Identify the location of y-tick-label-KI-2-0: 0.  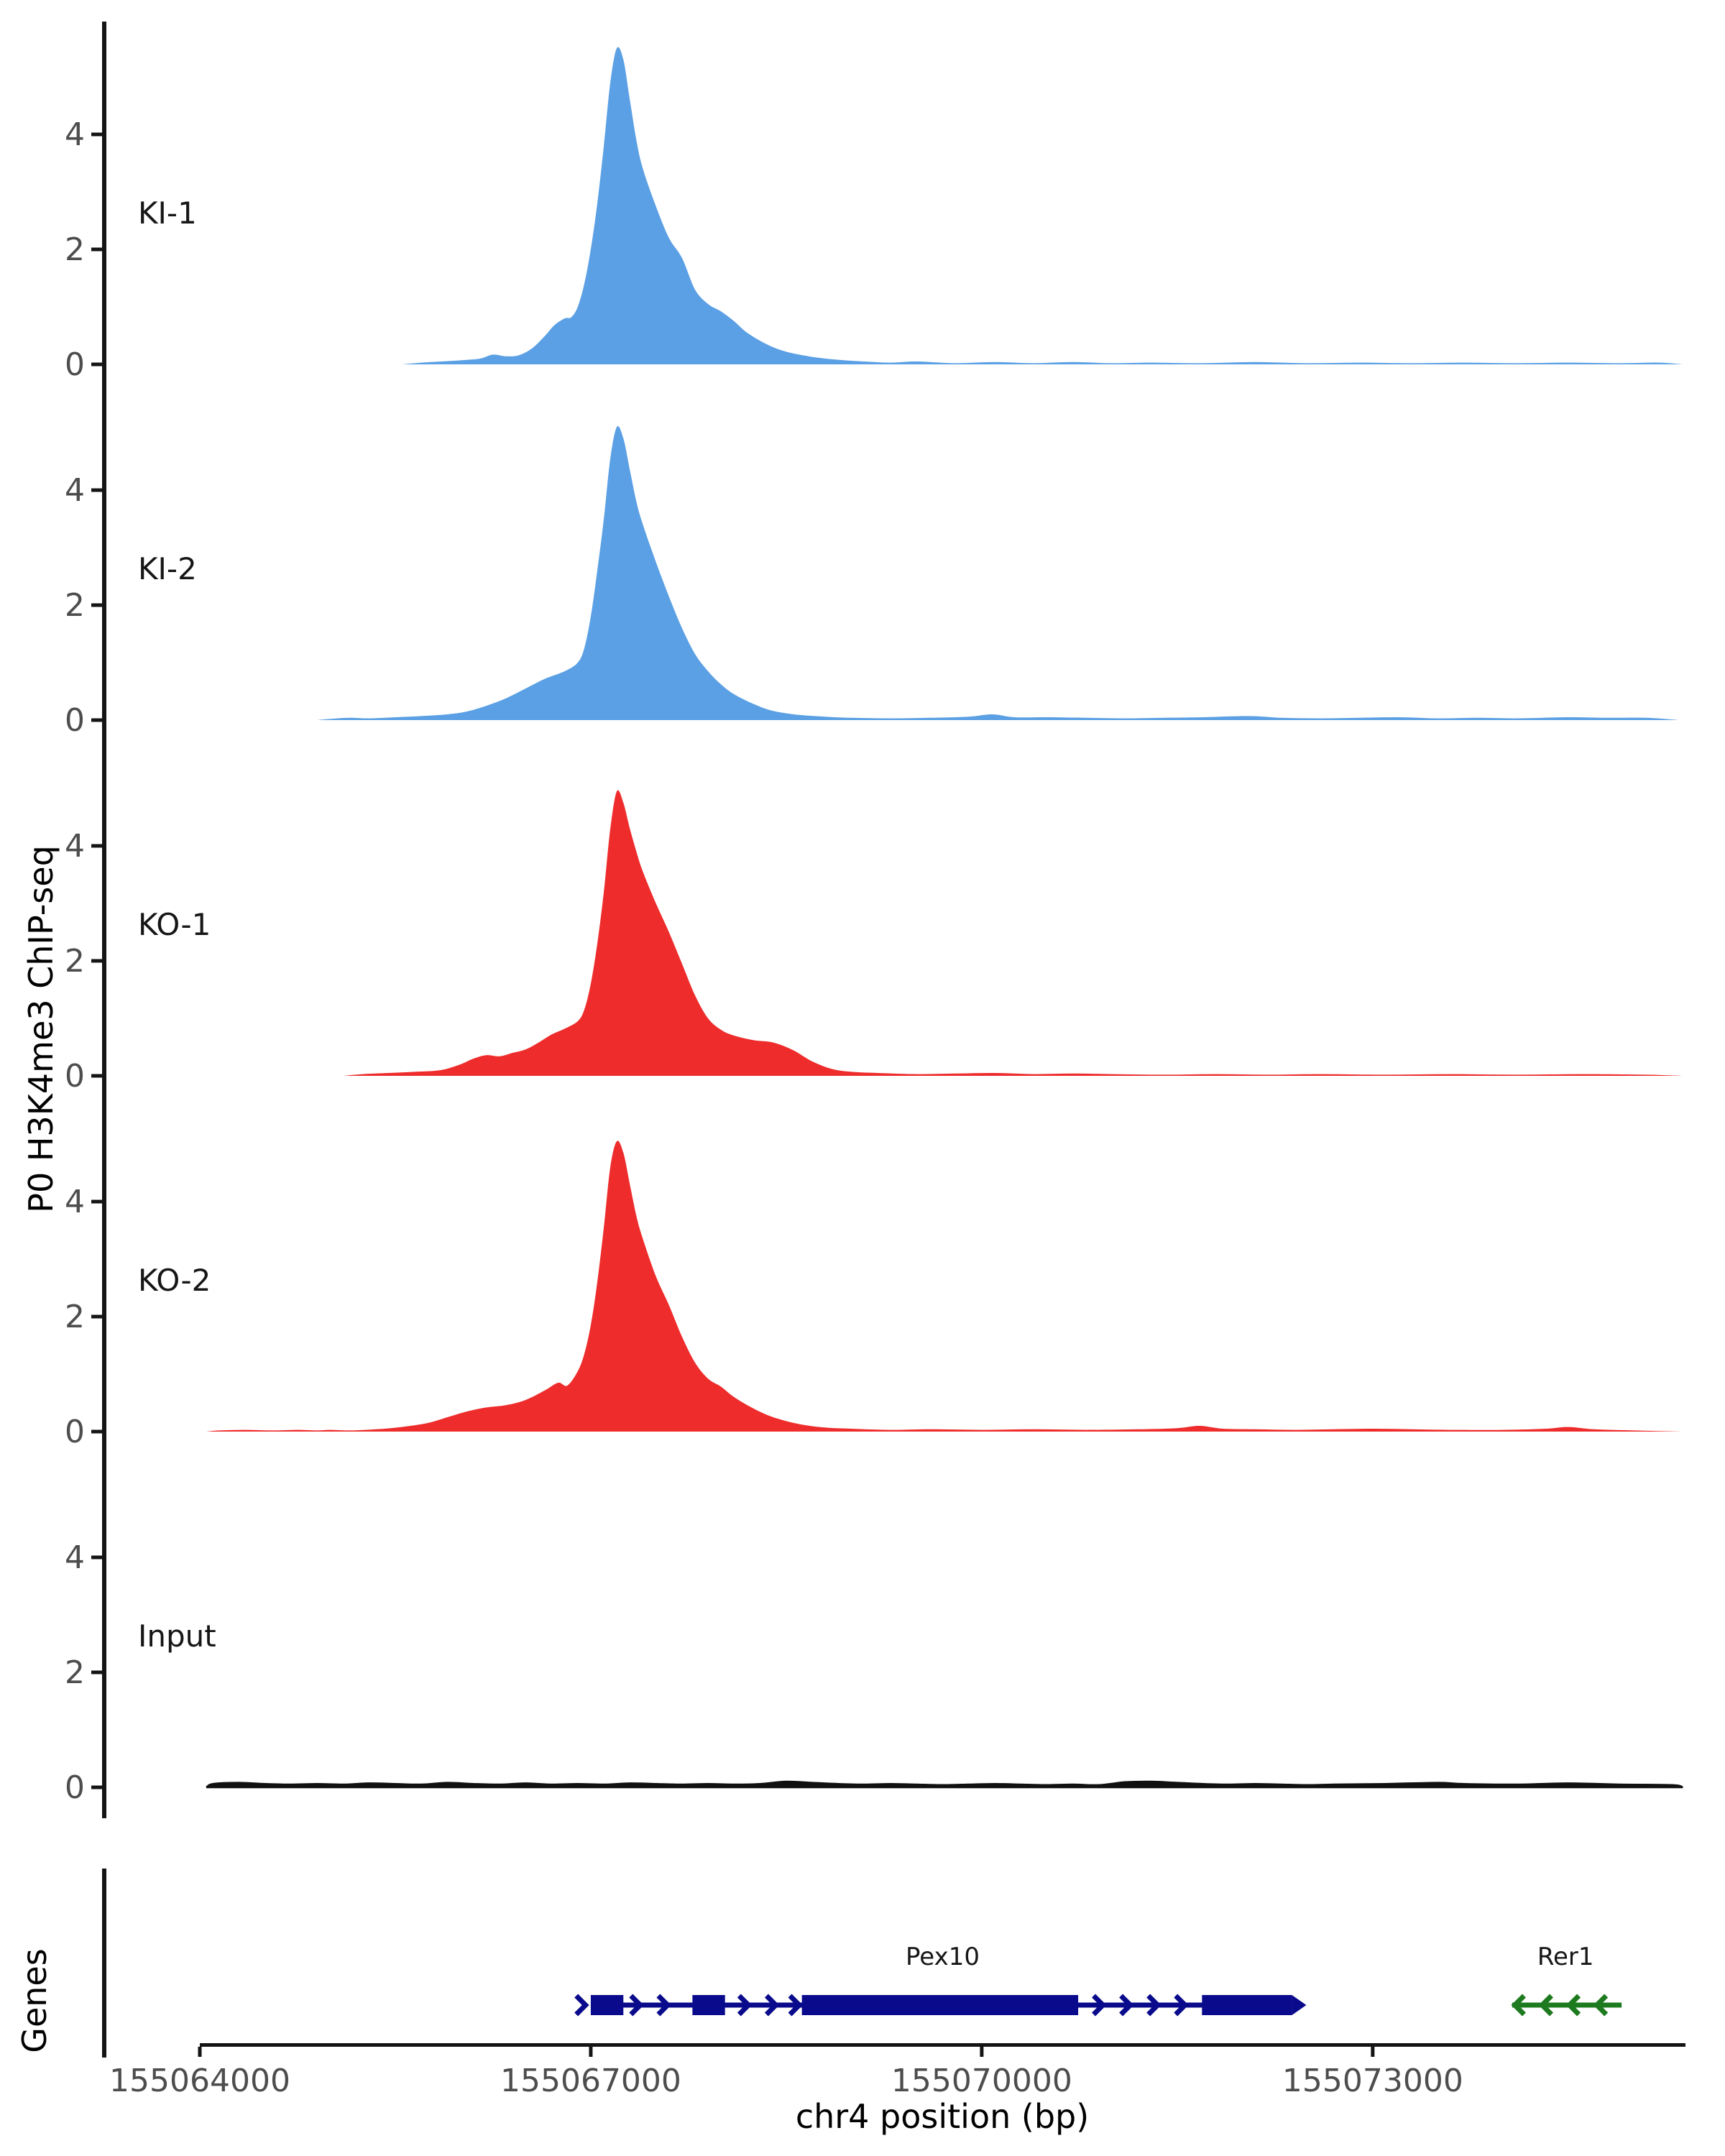
(75, 720).